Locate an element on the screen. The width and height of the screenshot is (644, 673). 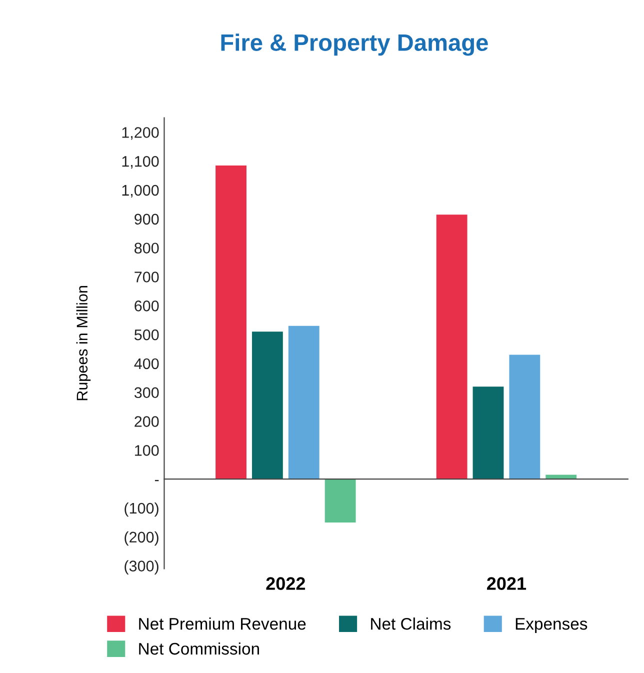
y-tick-label: 700 is located at coordinates (146, 277).